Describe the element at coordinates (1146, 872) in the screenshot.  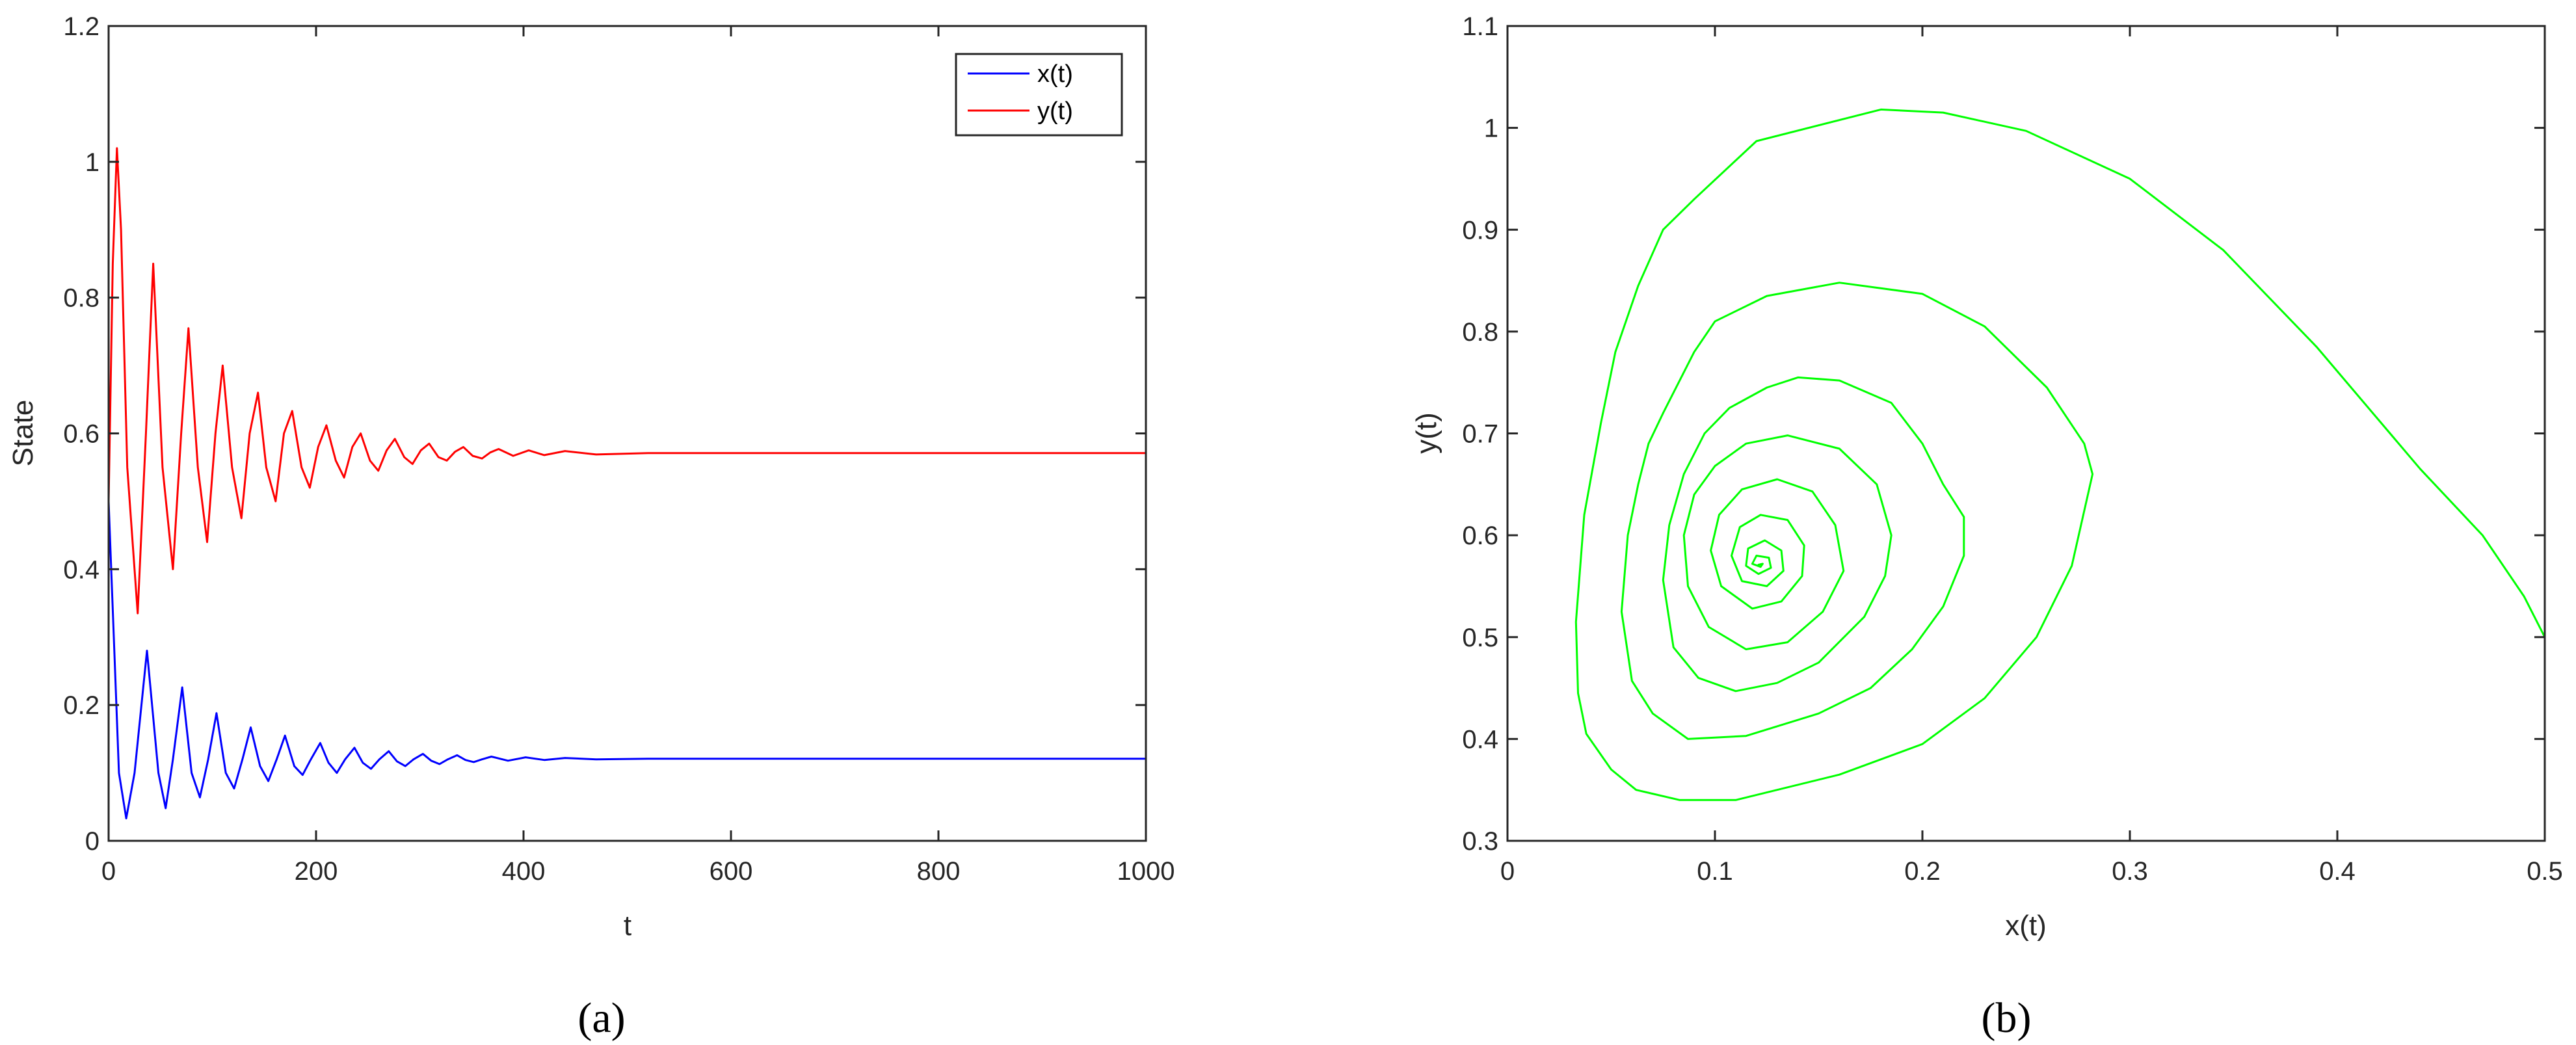
I see `x-tick-label: 1000` at that location.